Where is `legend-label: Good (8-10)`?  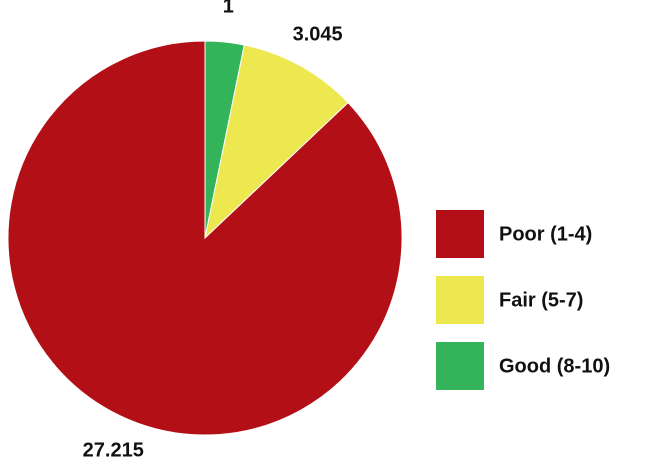
legend-label: Good (8-10) is located at coordinates (554, 366).